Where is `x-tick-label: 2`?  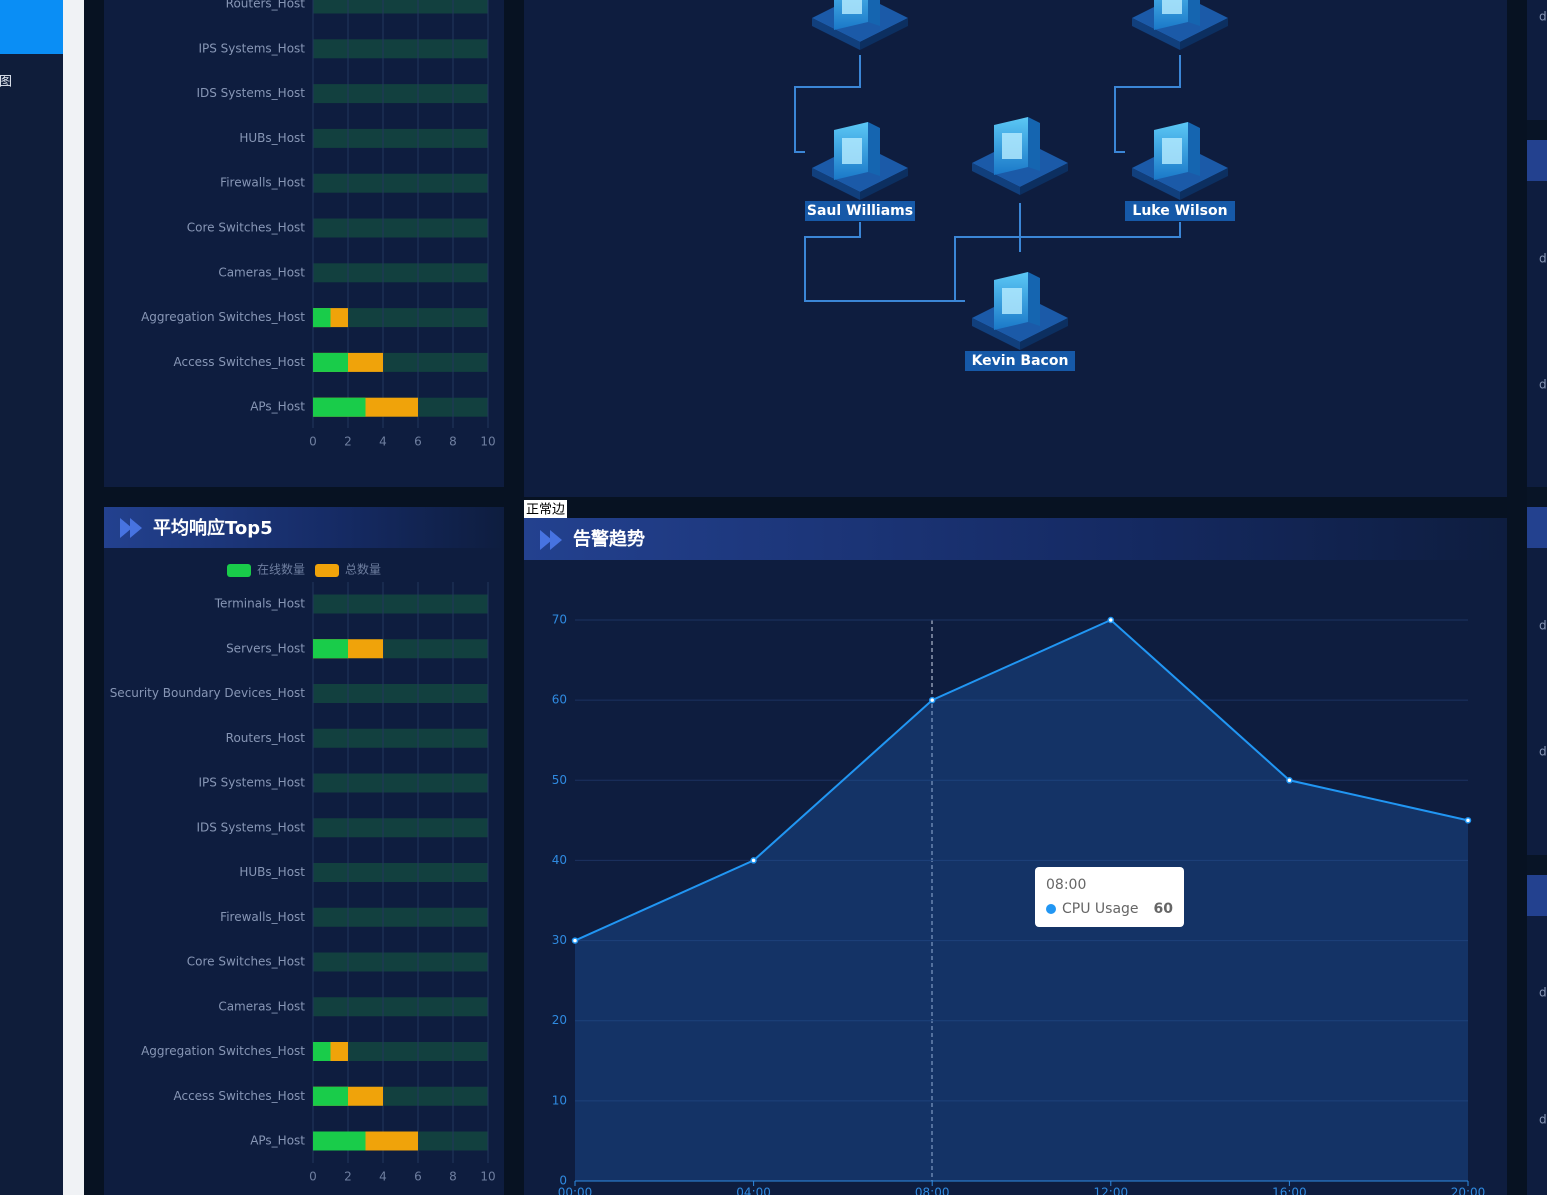 x-tick-label: 2 is located at coordinates (348, 442).